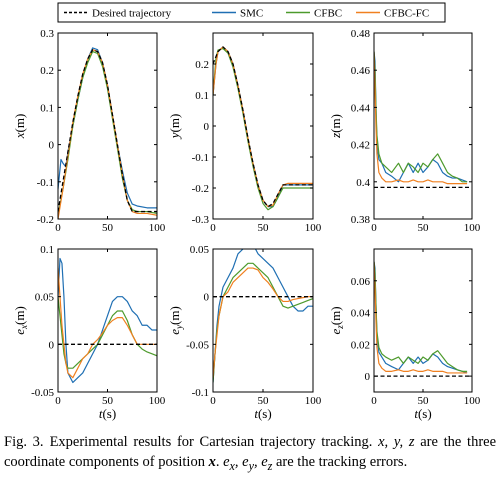  I want to click on y-axis-label: ez(m), so click(336, 320).